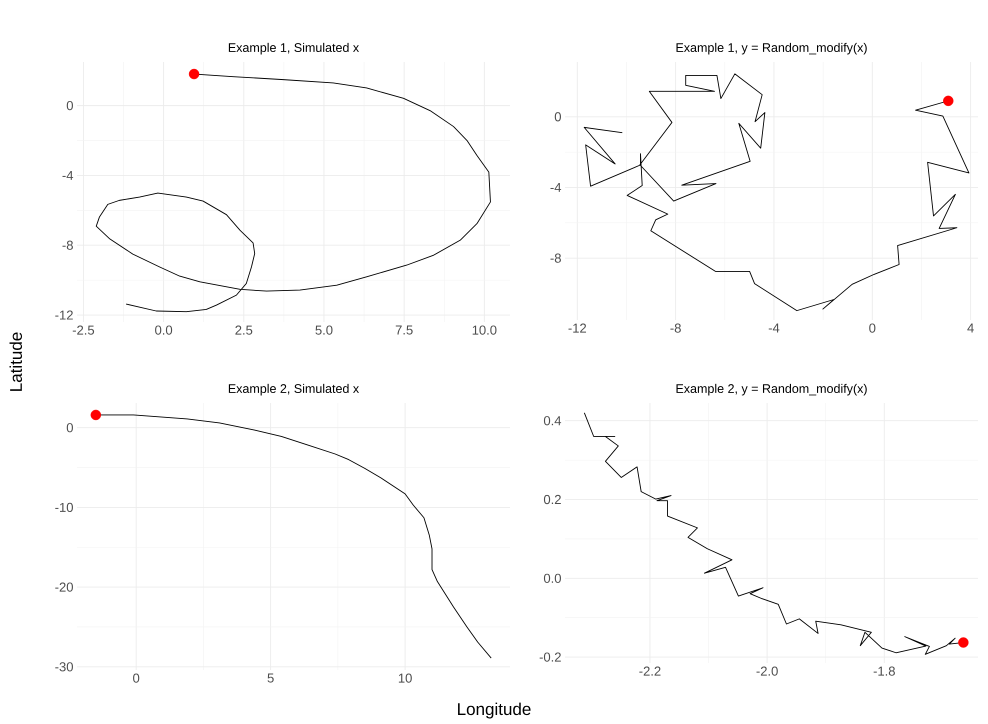 This screenshot has height=724, width=988. I want to click on x-tick-label: -12, so click(577, 328).